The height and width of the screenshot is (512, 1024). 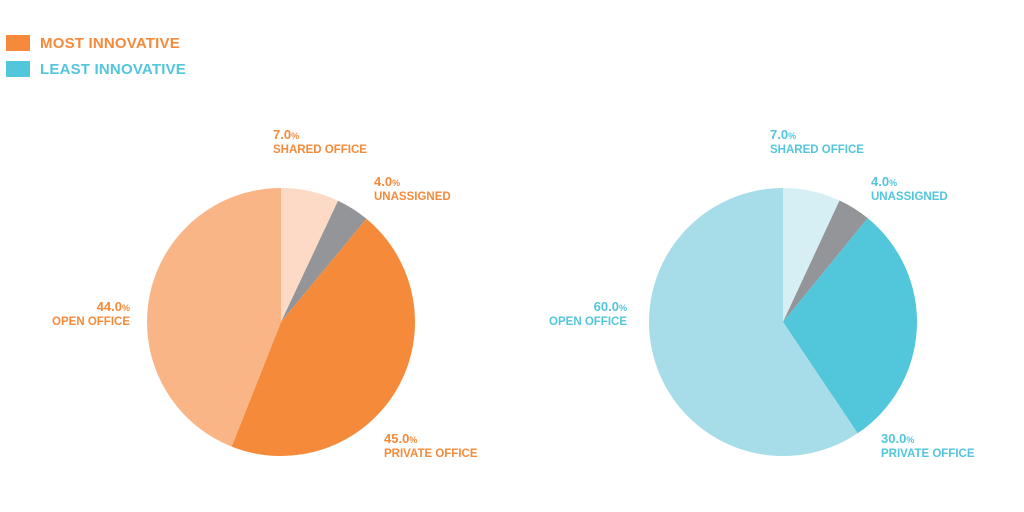 What do you see at coordinates (113, 69) in the screenshot?
I see `legend-label-least-innovative: LEAST INNOVATIVE` at bounding box center [113, 69].